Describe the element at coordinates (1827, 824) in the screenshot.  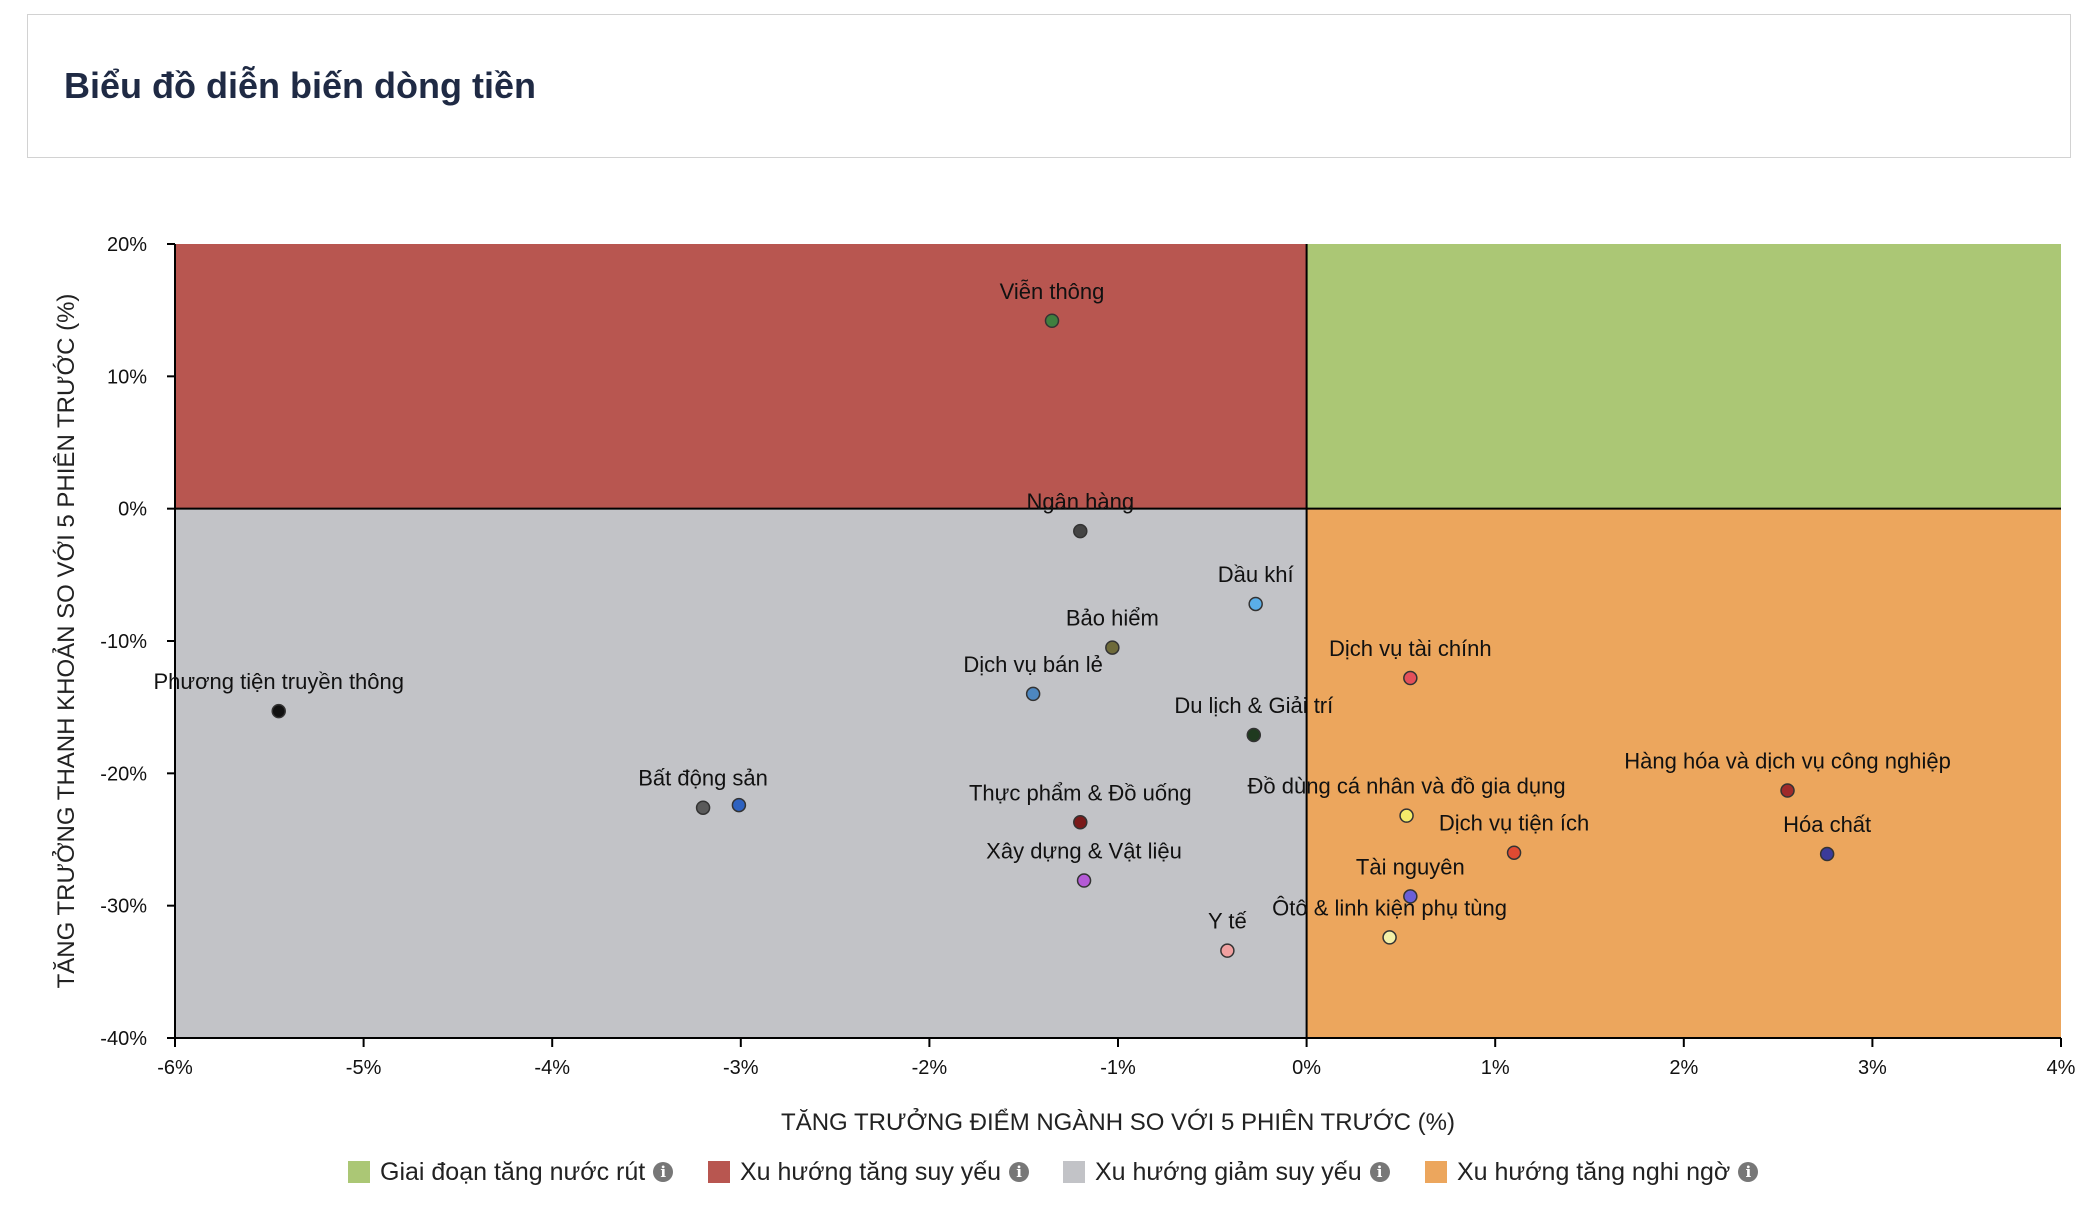
I see `data-label: Hóa chất` at that location.